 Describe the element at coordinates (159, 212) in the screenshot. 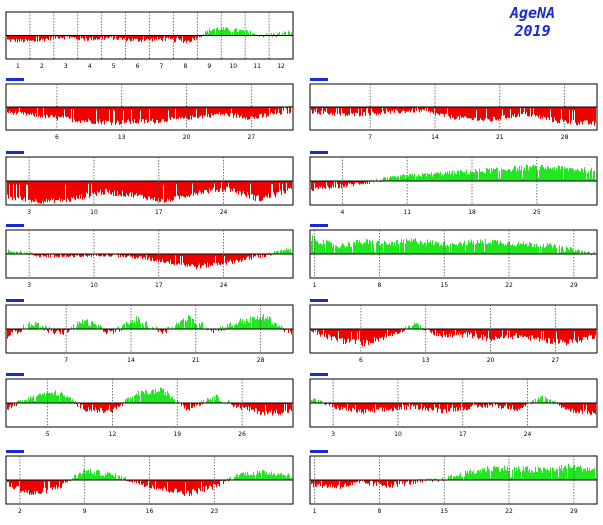

I see `tick-label: 17` at that location.